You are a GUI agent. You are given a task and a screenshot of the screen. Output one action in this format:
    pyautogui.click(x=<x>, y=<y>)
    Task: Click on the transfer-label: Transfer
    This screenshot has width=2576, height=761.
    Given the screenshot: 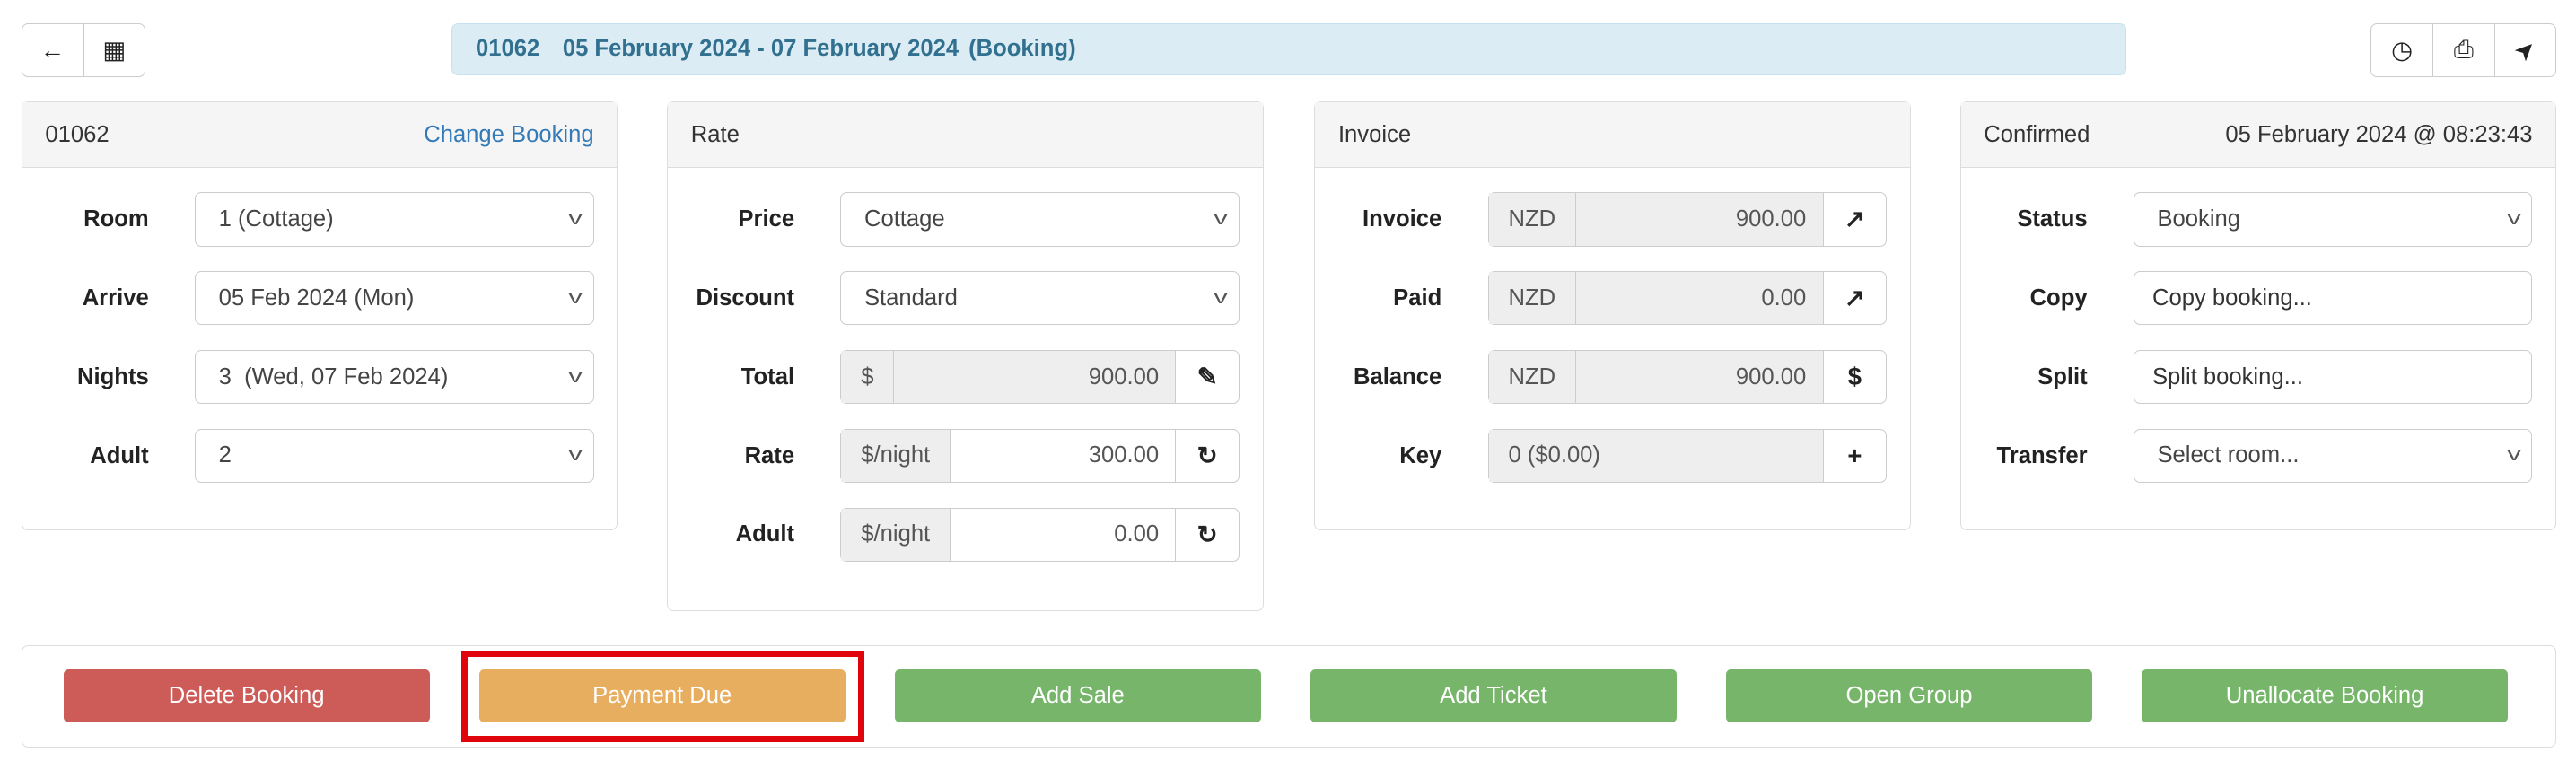 What is the action you would take?
    pyautogui.click(x=2042, y=455)
    